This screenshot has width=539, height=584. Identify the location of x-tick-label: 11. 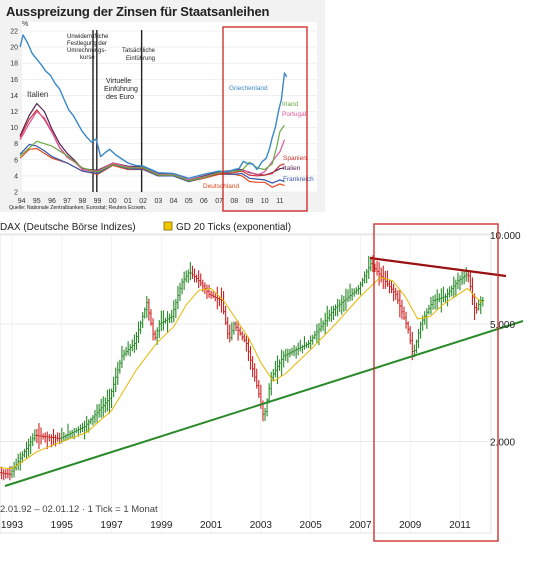
(279, 201).